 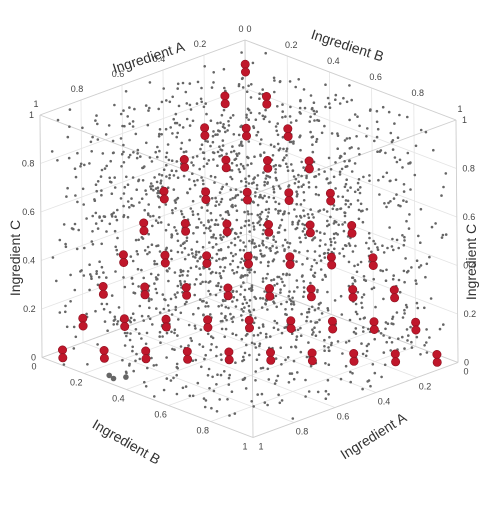 I want to click on tick-c-right: 0.2, so click(x=470, y=314).